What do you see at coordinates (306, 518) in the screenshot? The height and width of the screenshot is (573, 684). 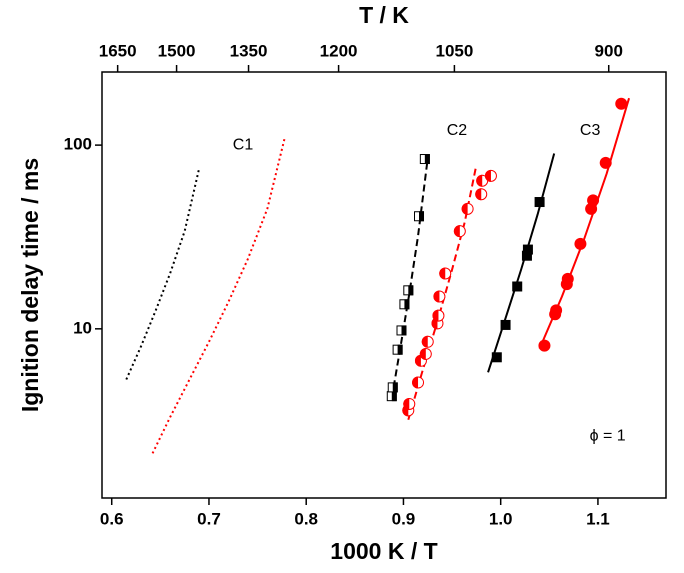 I see `x-tick-label: 0.8` at bounding box center [306, 518].